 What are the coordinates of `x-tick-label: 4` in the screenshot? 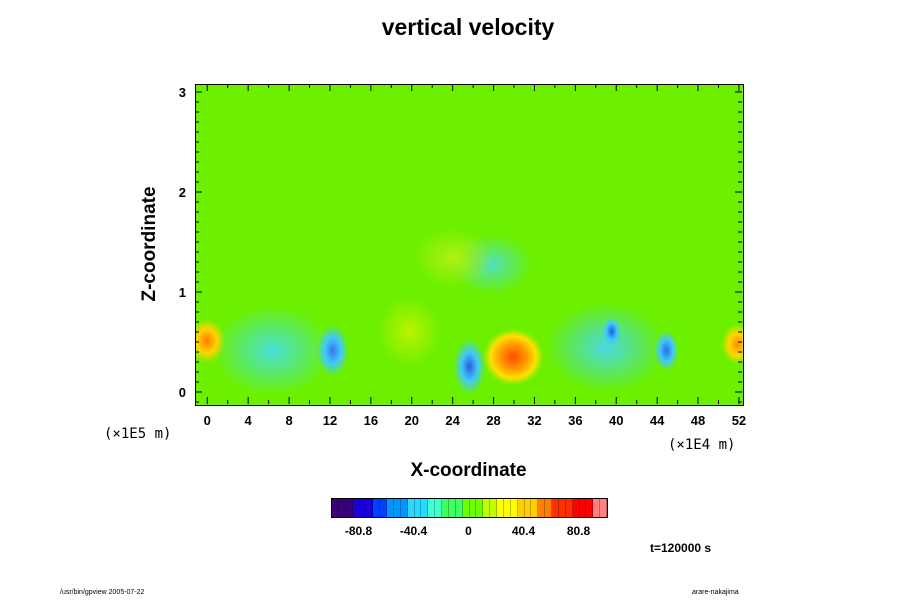 It's located at (249, 420).